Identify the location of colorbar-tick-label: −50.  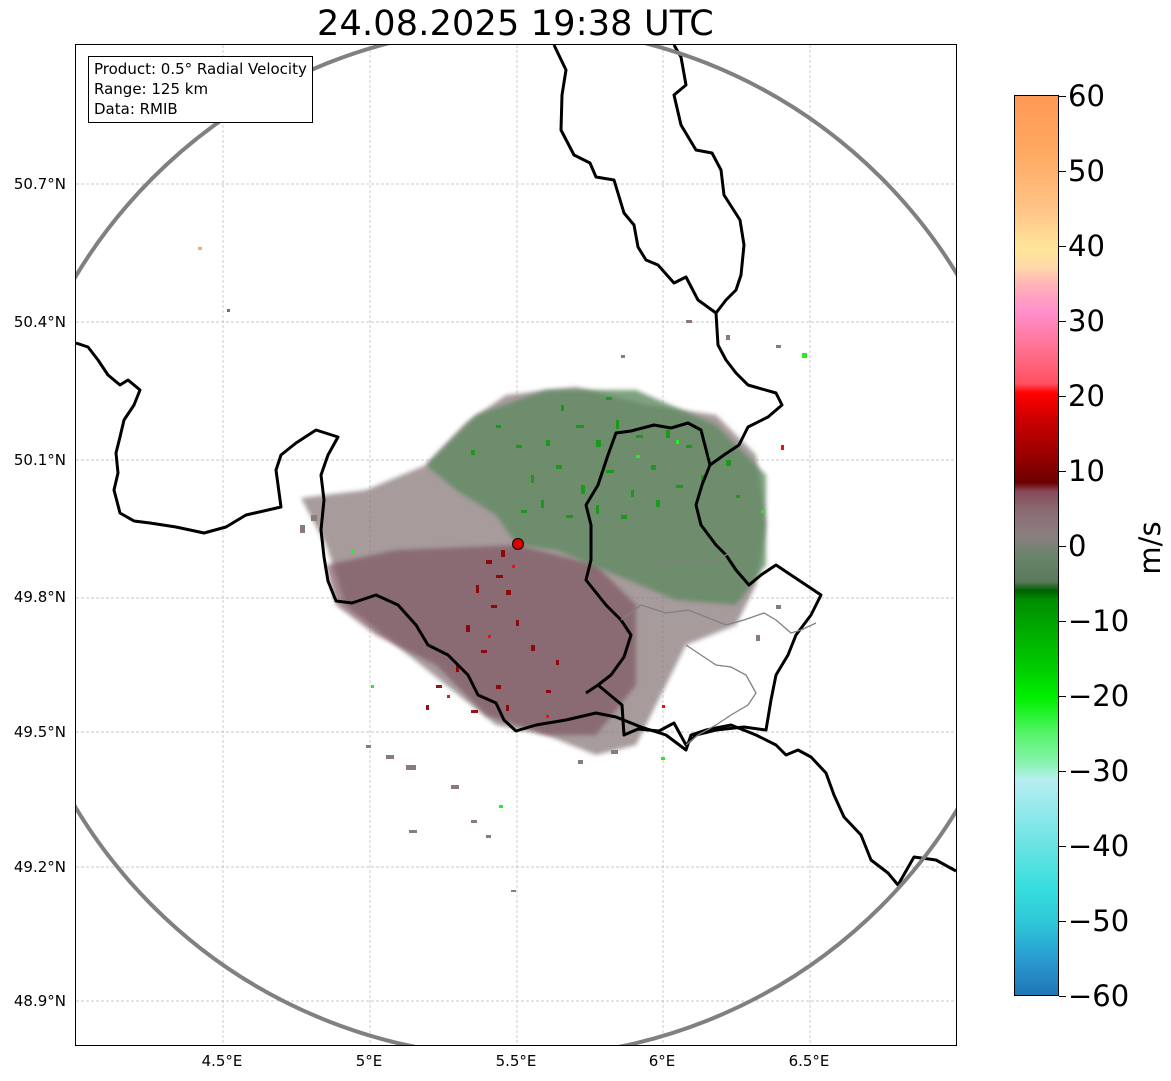
(1099, 921).